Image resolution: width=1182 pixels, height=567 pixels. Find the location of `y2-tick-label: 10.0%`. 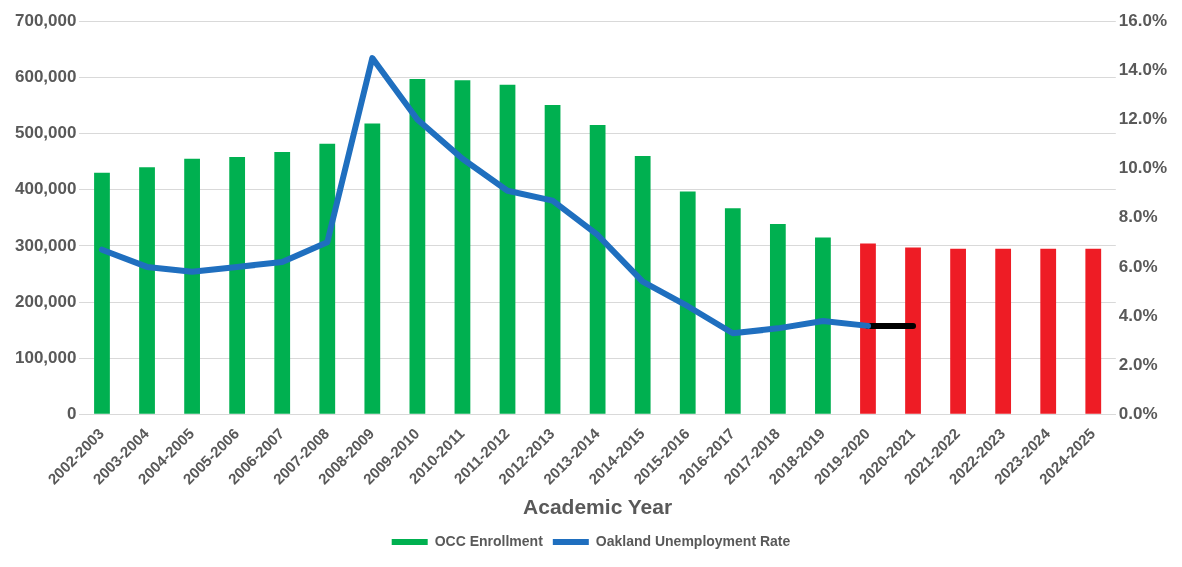

y2-tick-label: 10.0% is located at coordinates (1142, 168).